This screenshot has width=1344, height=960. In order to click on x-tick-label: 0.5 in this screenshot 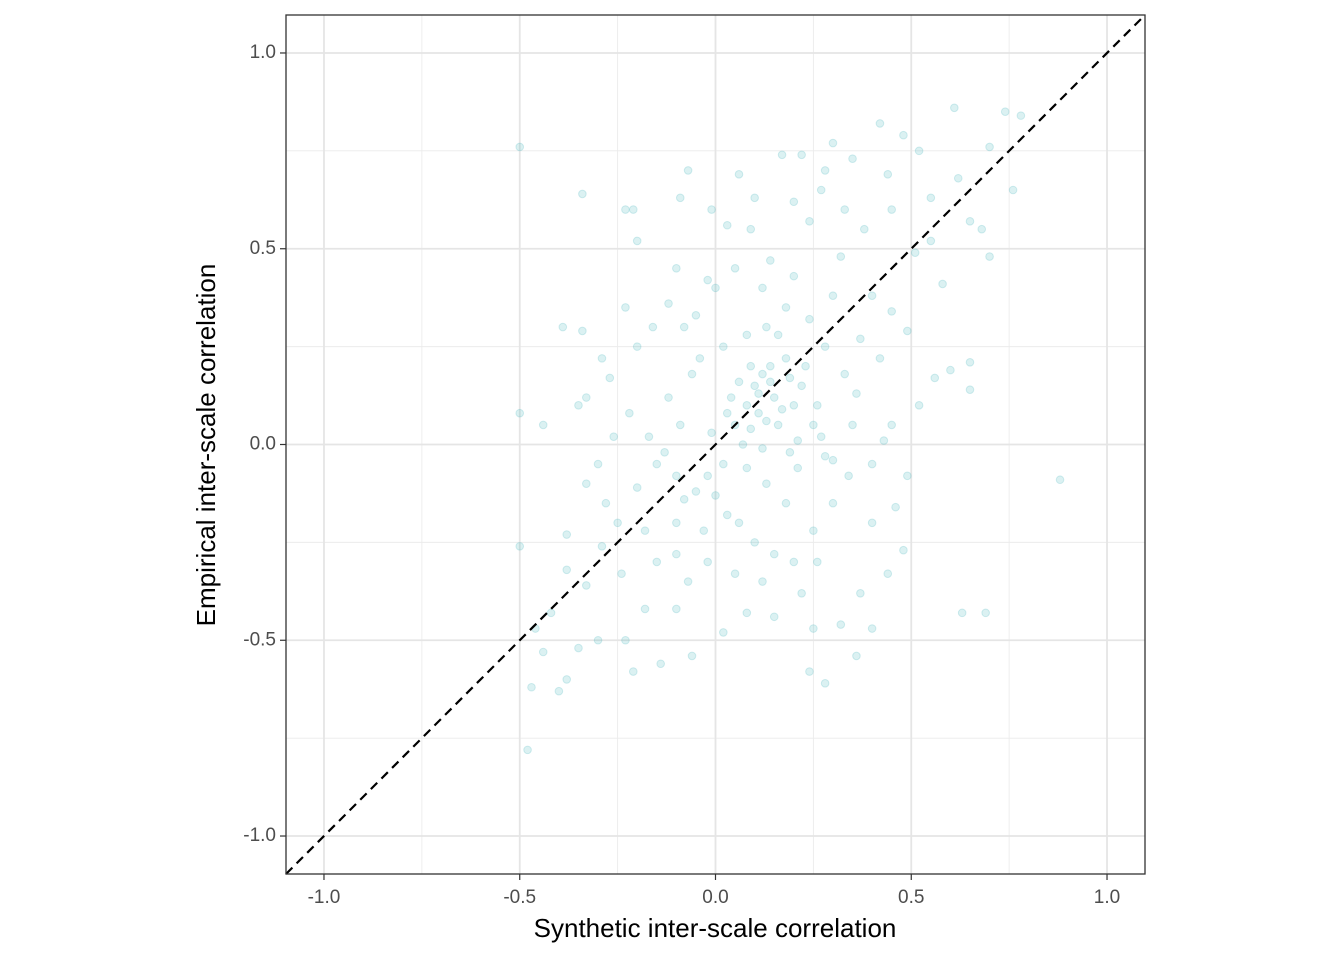, I will do `click(911, 897)`.